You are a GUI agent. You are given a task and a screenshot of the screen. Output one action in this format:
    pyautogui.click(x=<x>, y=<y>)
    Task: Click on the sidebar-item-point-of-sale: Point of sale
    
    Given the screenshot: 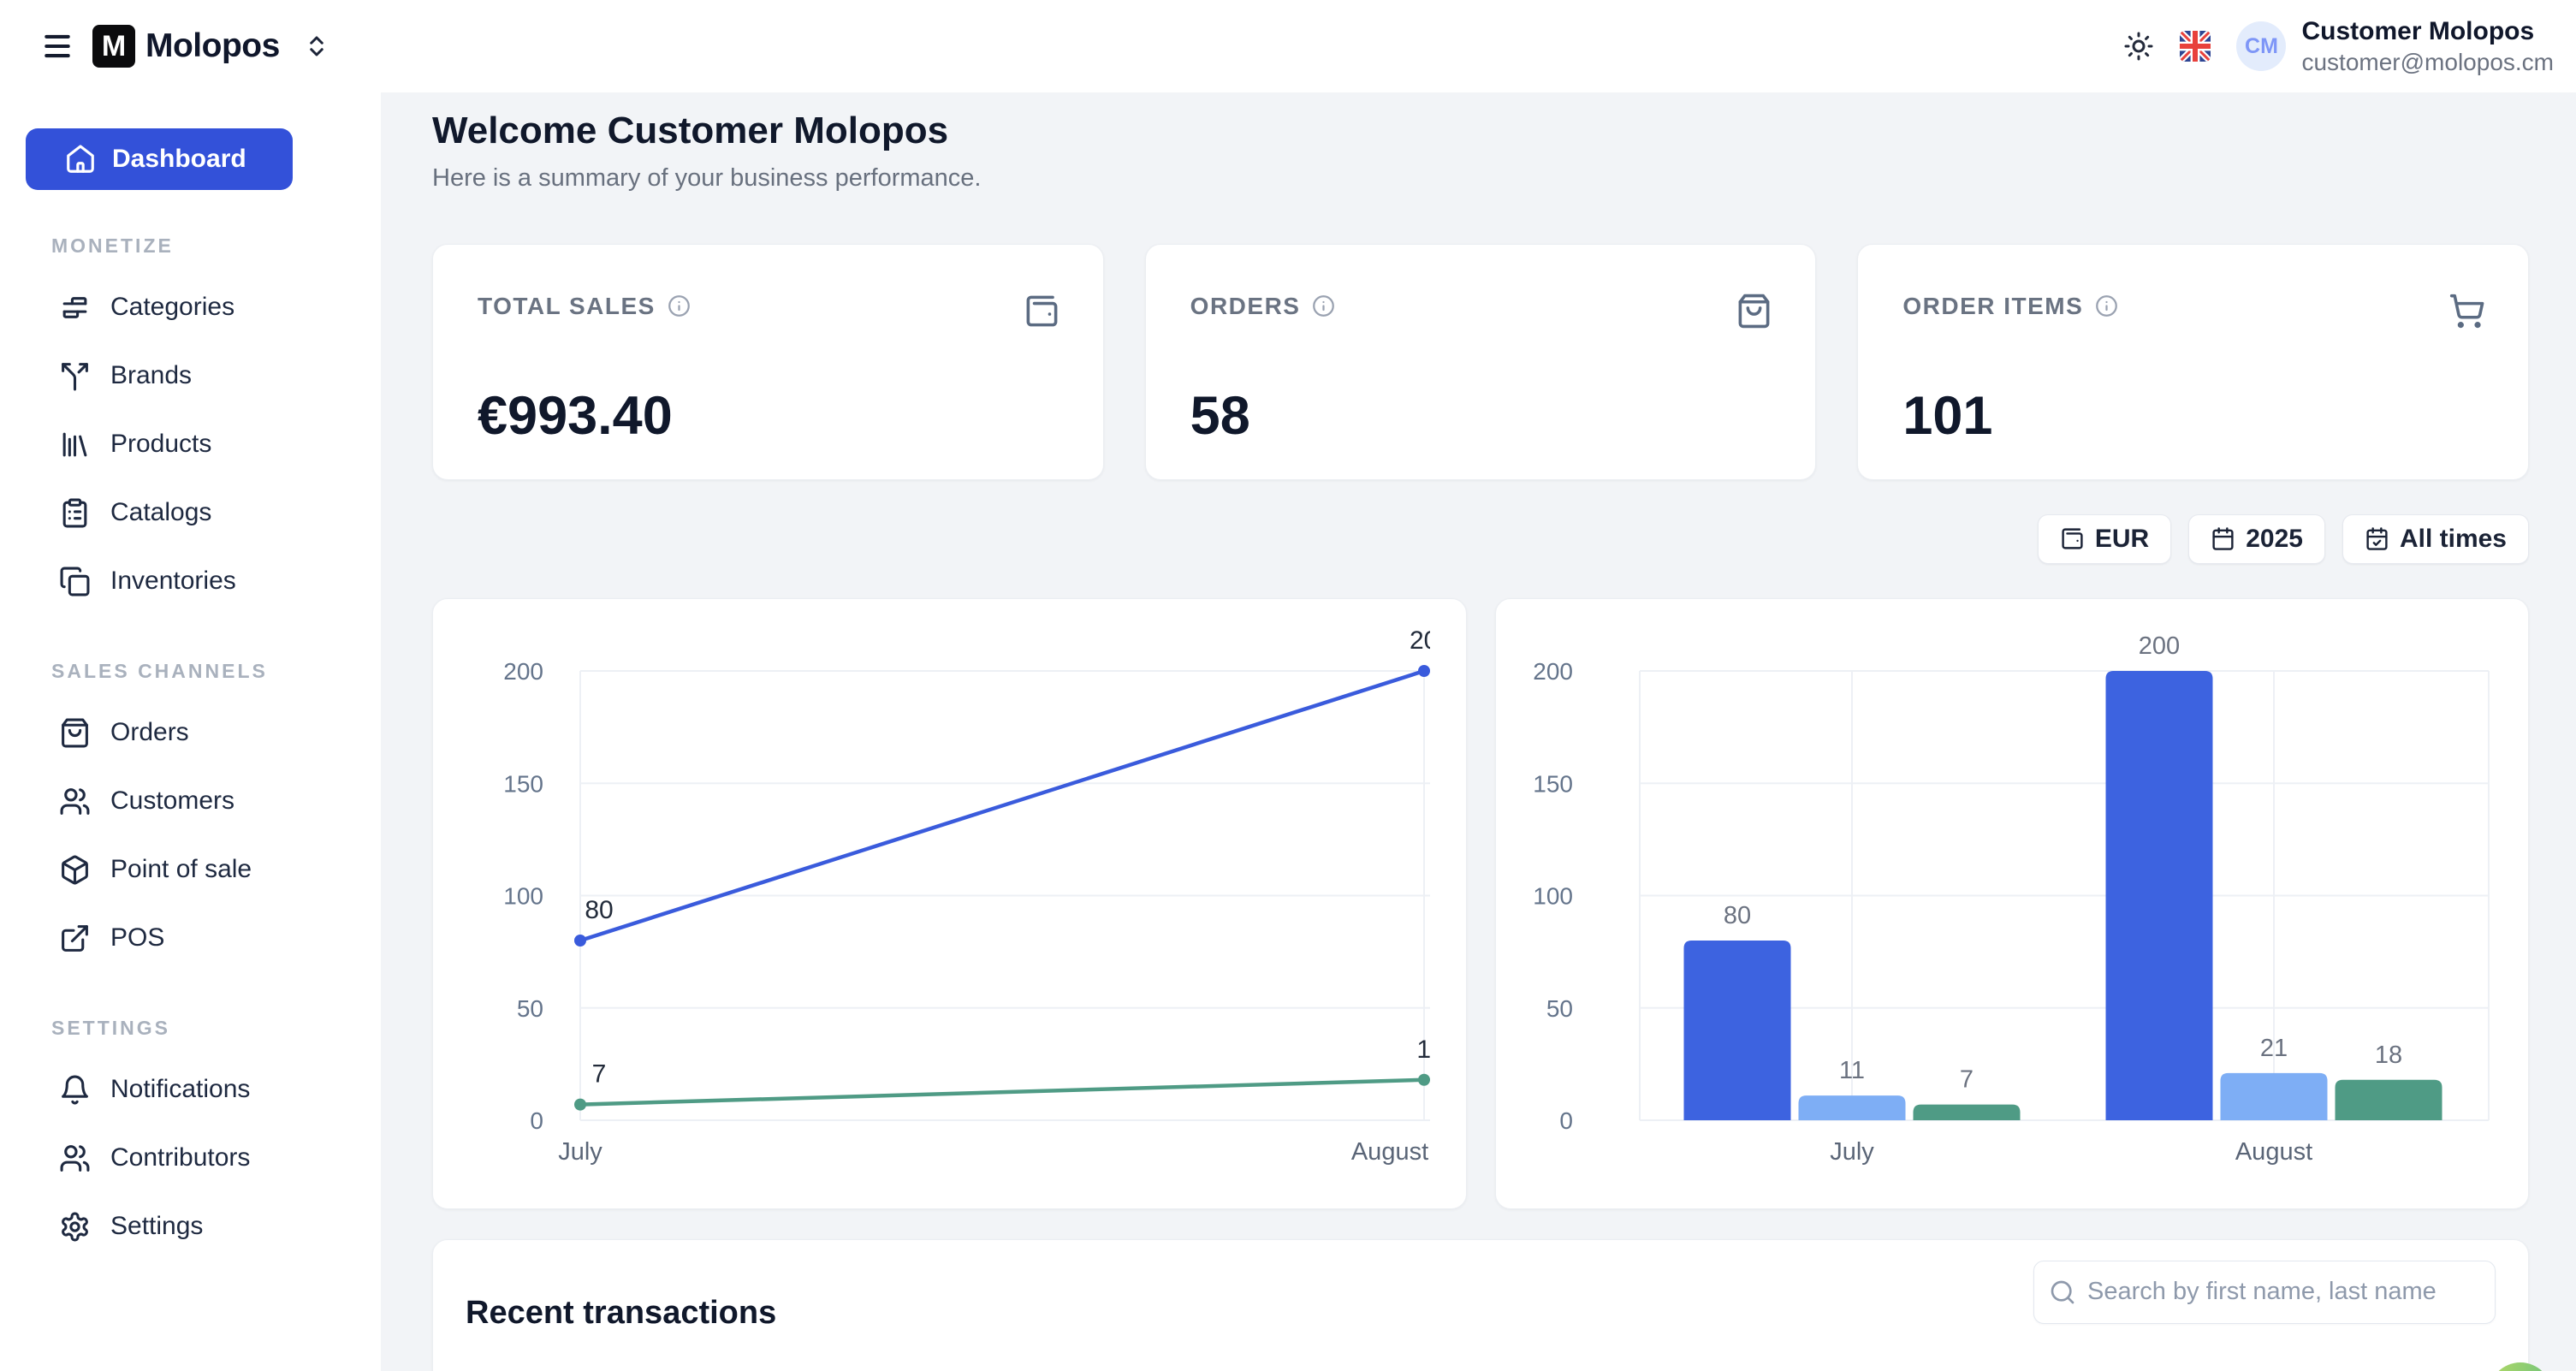 What is the action you would take?
    pyautogui.click(x=190, y=869)
    